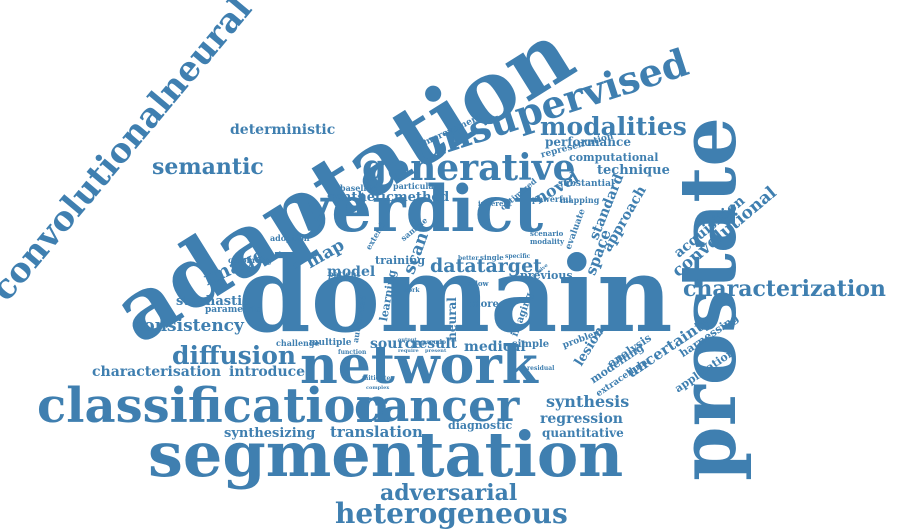 The width and height of the screenshot is (900, 532). What do you see at coordinates (541, 368) in the screenshot?
I see `word-residual: residual` at bounding box center [541, 368].